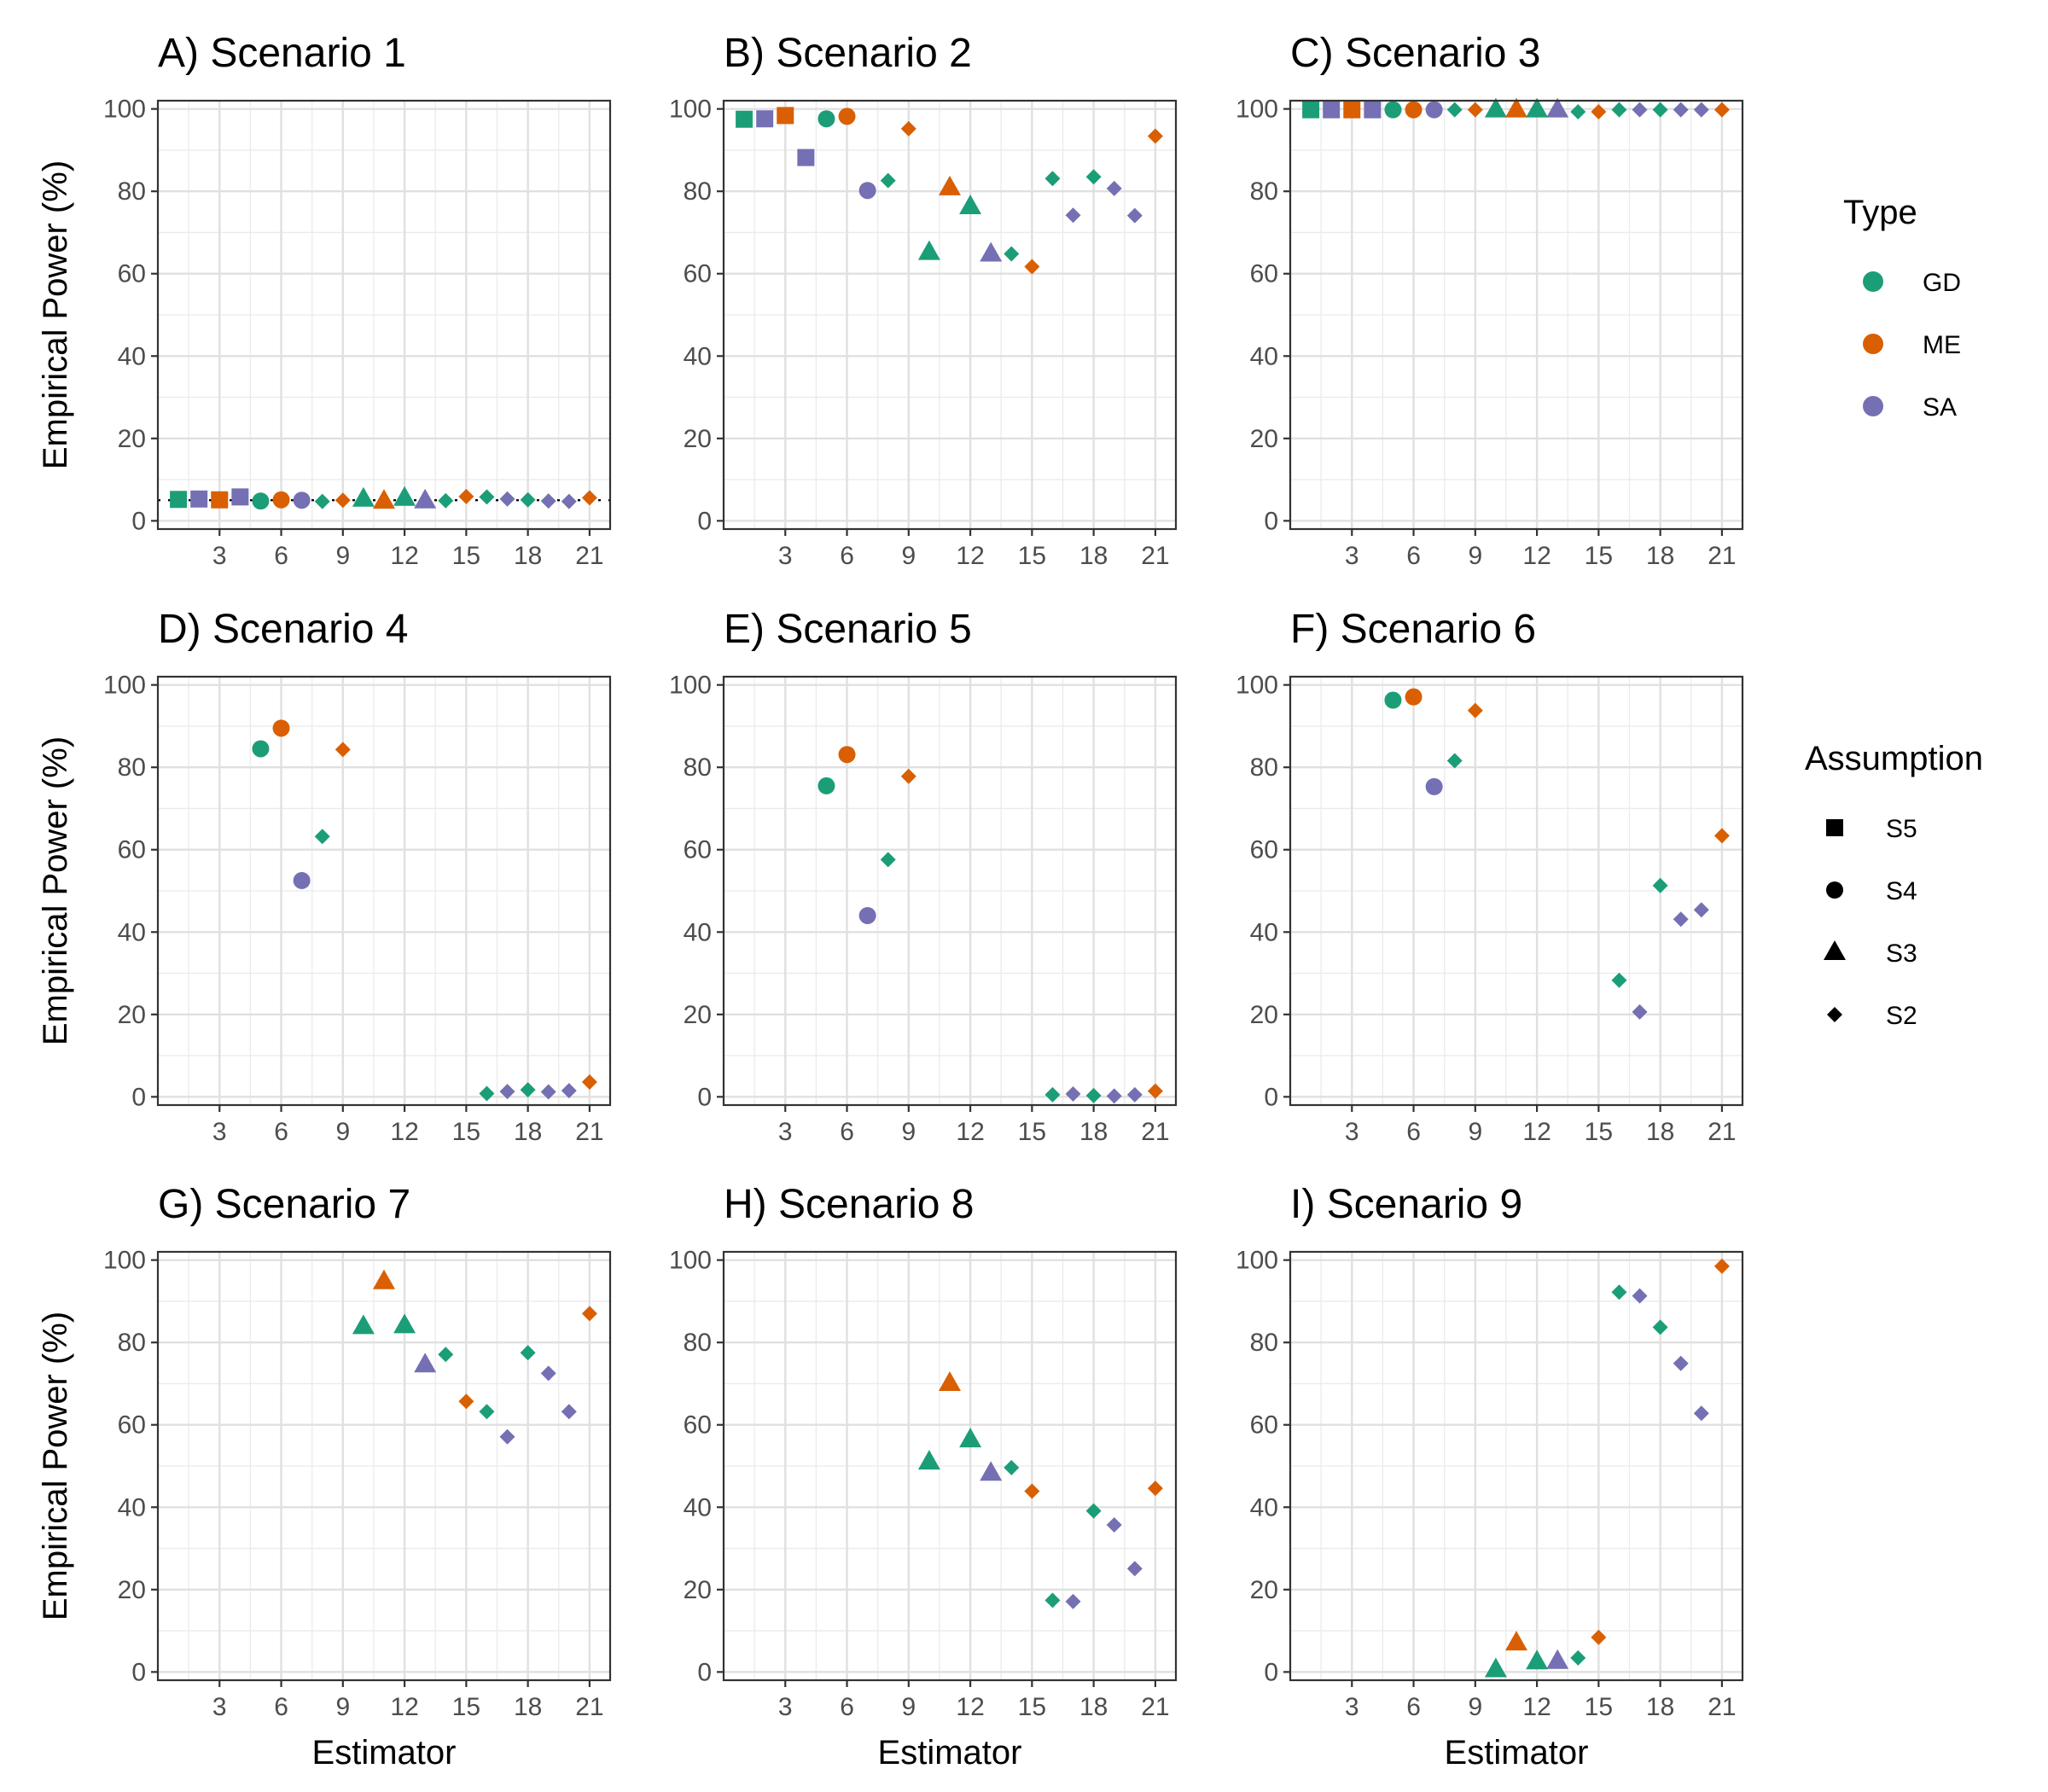 This screenshot has width=2048, height=1792. I want to click on panel-title: C) Scenario 3, so click(1415, 53).